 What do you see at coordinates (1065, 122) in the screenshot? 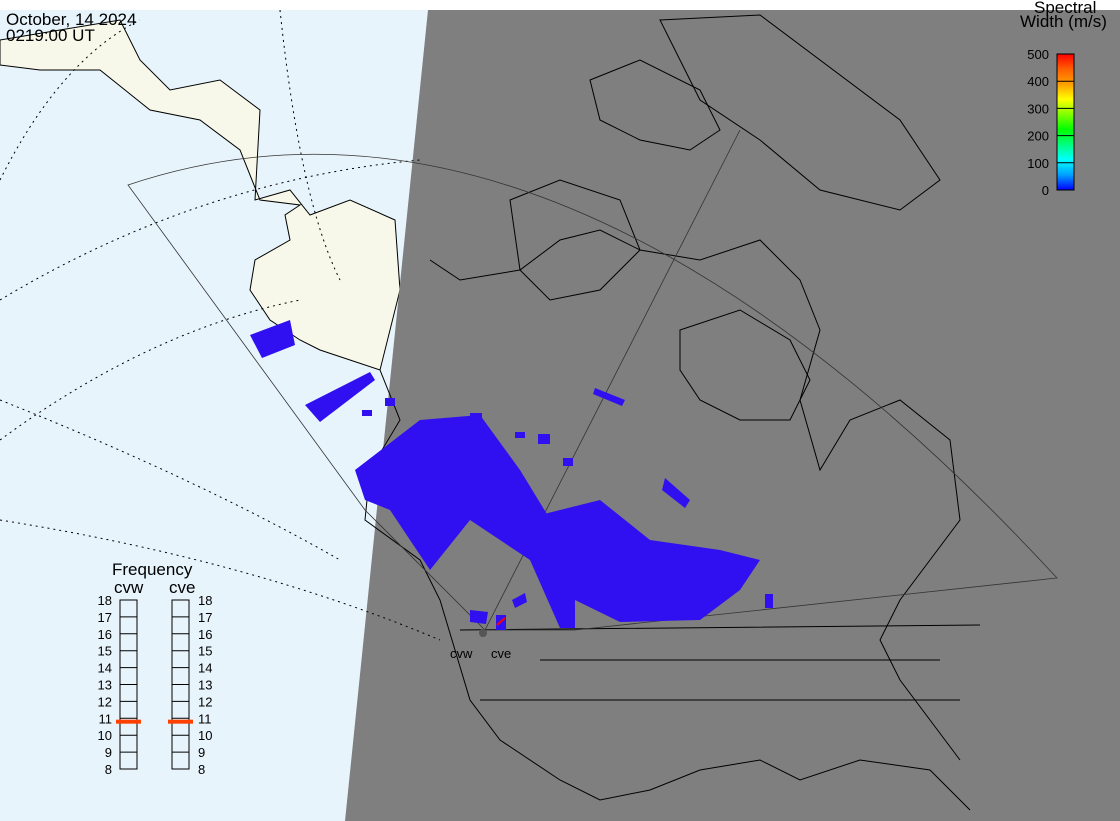
I see `colorbar-gradient` at bounding box center [1065, 122].